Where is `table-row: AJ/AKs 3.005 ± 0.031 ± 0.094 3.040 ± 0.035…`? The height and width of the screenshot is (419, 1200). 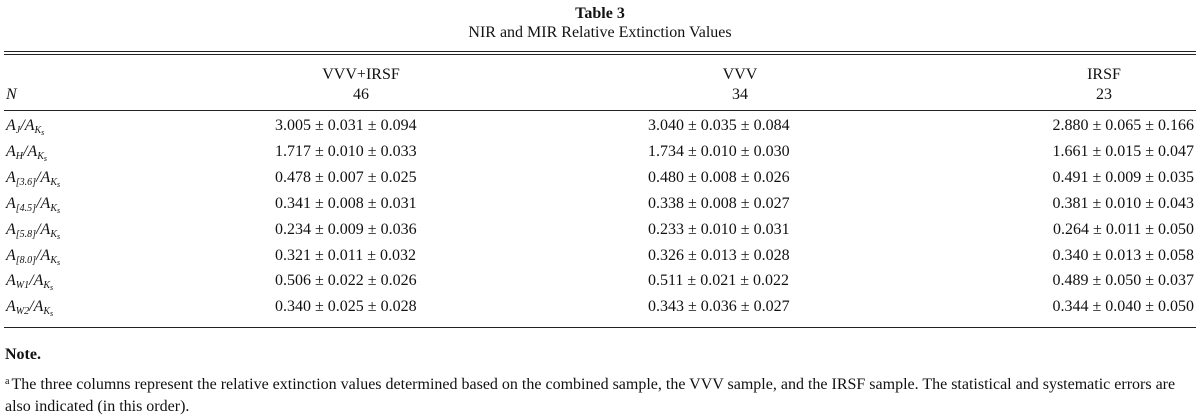 table-row: AJ/AKs 3.005 ± 0.031 ± 0.094 3.040 ± 0.035… is located at coordinates (600, 126).